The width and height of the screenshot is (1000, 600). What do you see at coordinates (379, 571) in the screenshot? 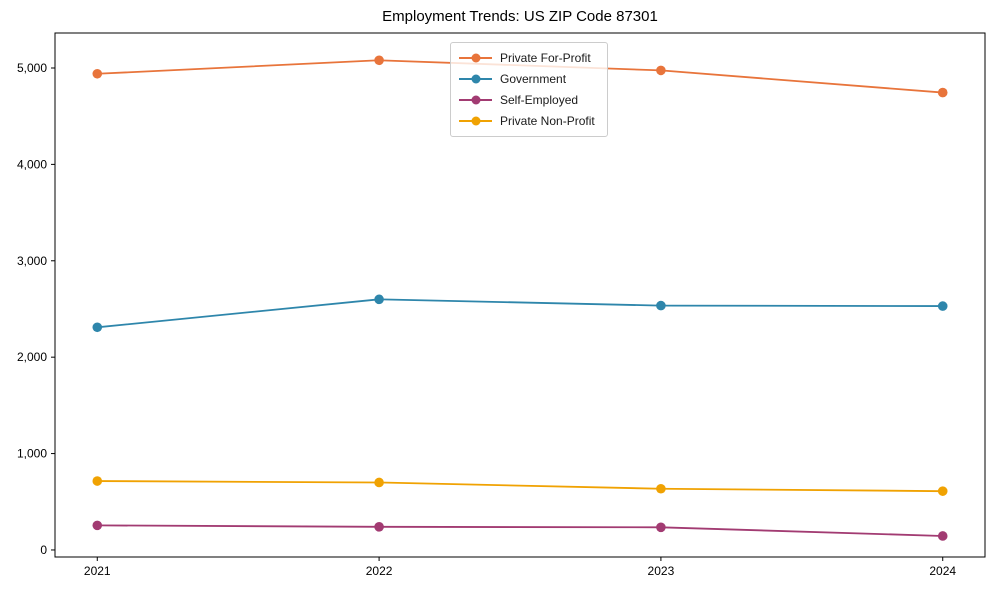
I see `x-tick-label: 2022` at bounding box center [379, 571].